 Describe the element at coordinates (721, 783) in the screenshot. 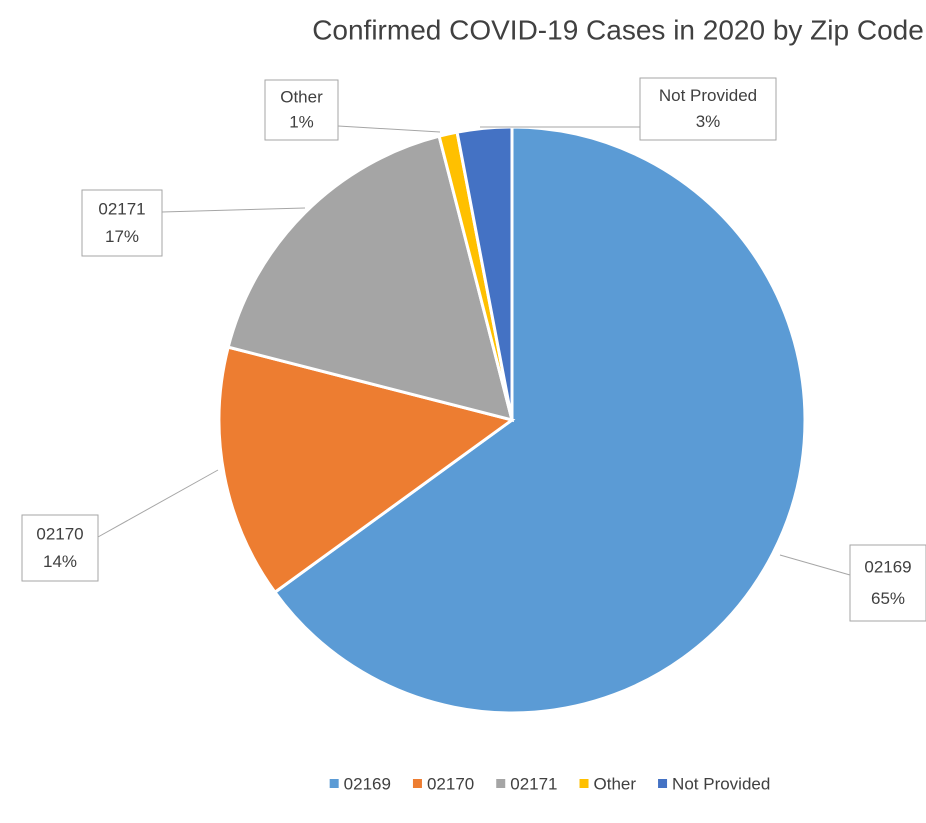

I see `legend-label: Not Provided` at that location.